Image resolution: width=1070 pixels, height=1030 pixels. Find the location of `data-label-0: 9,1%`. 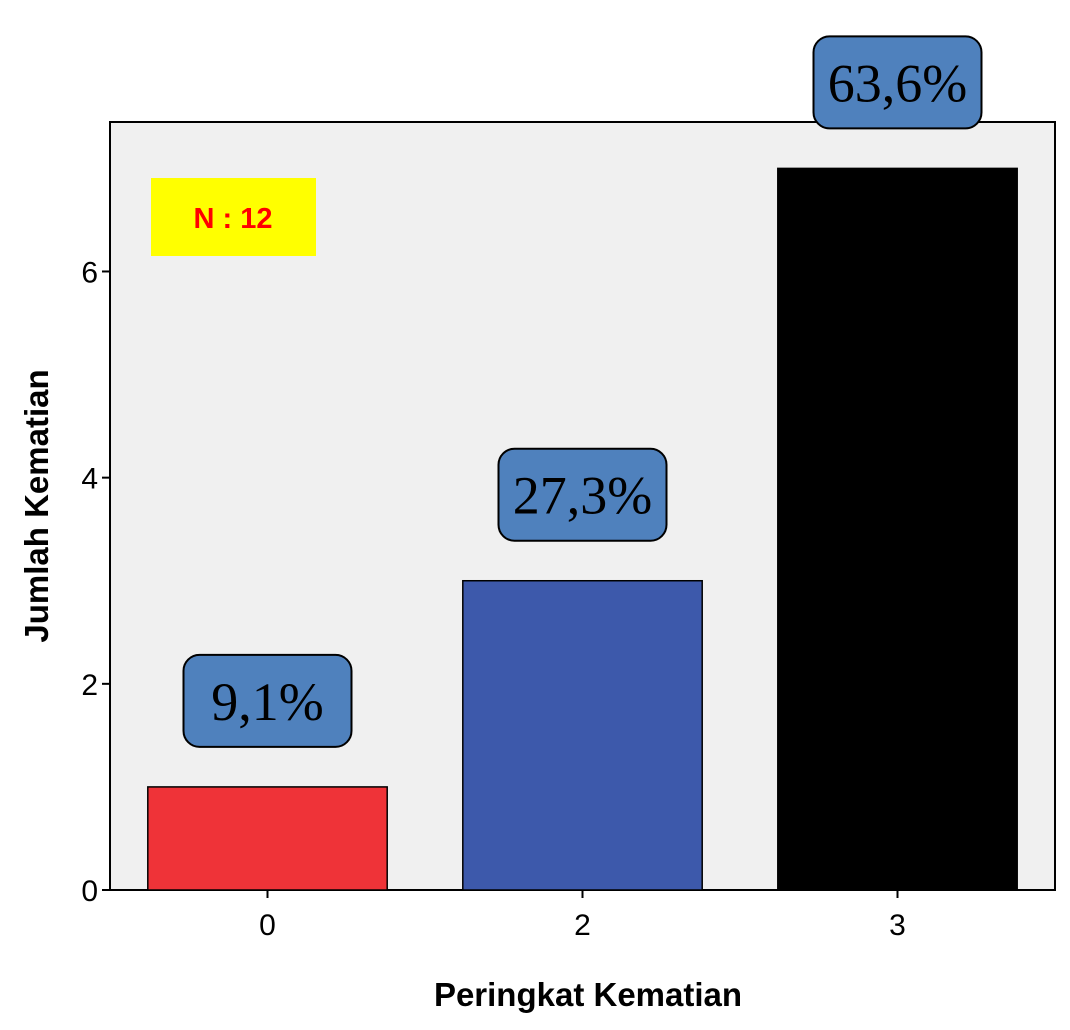

data-label-0: 9,1% is located at coordinates (267, 702).